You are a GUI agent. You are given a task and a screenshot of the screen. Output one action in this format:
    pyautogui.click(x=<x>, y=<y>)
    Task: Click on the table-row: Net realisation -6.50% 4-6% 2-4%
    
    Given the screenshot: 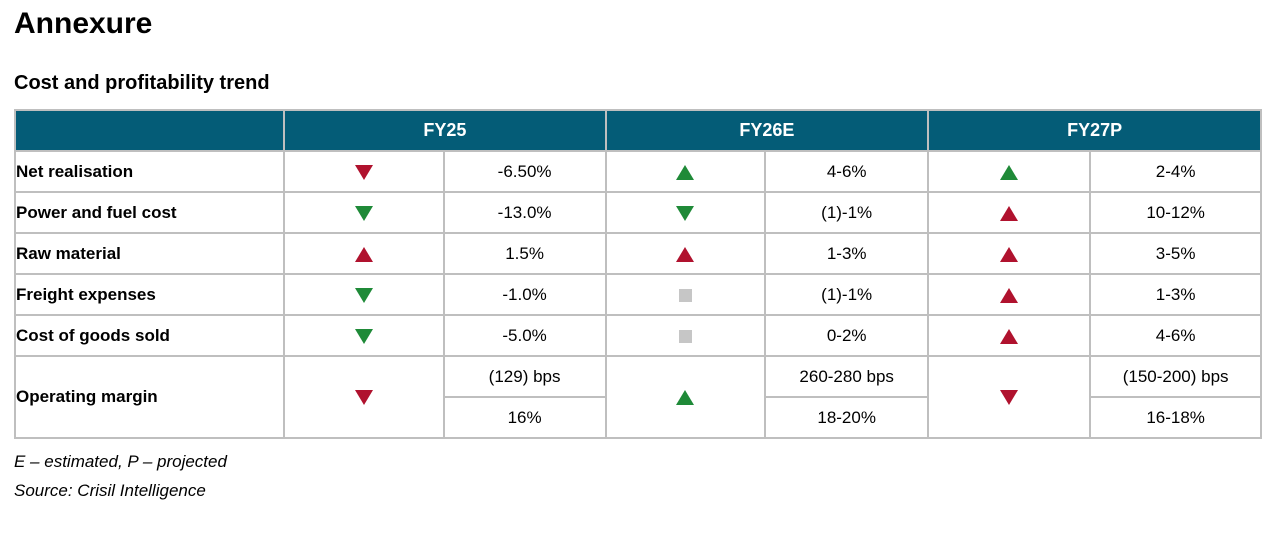 What is the action you would take?
    pyautogui.click(x=637, y=171)
    